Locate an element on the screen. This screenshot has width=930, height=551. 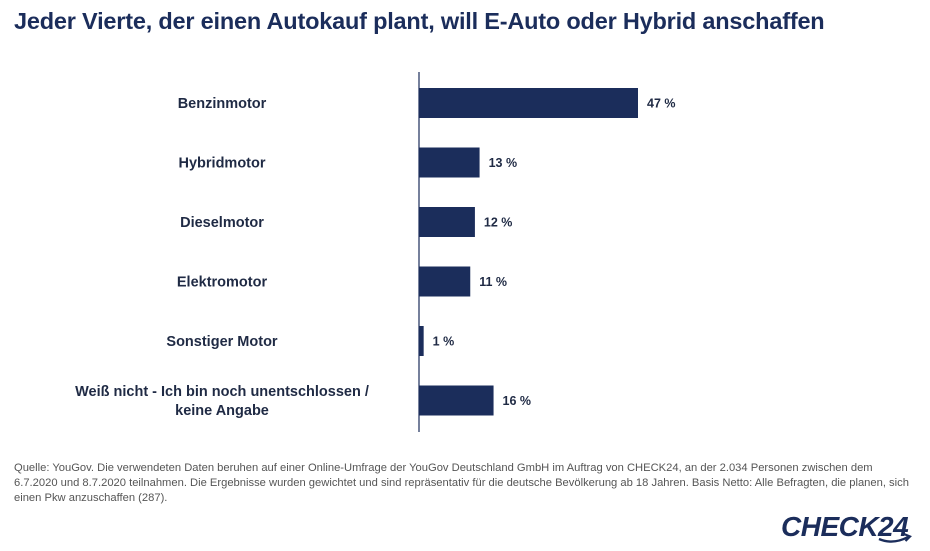
category-label: Hybridmotor is located at coordinates (222, 164).